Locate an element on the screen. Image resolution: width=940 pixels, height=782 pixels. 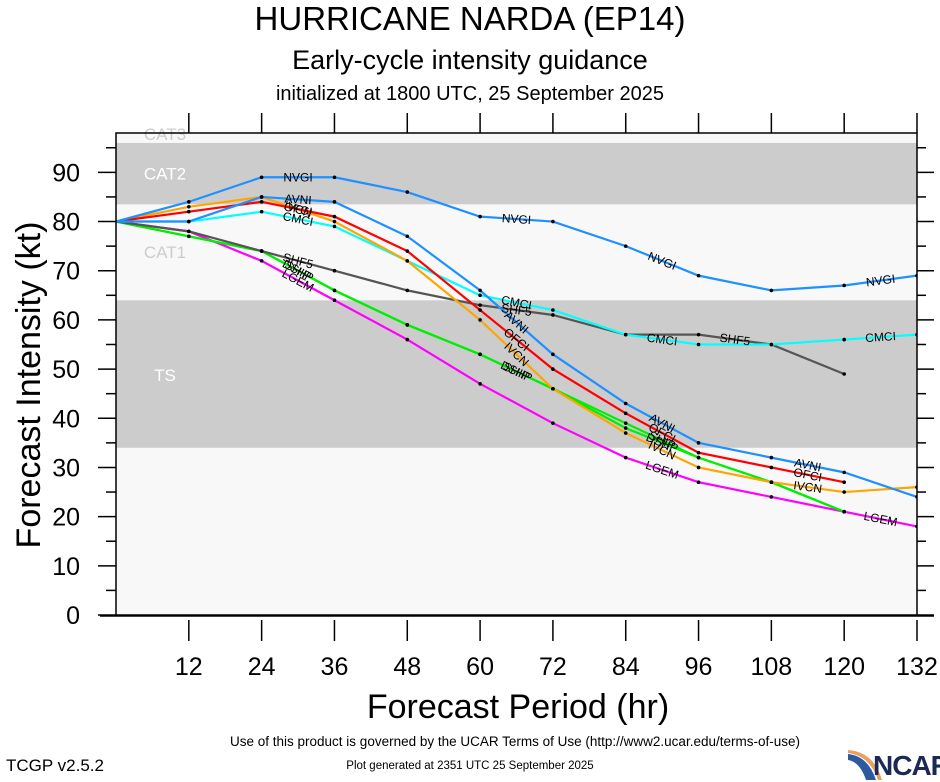
y-tick-label: 50 is located at coordinates (66, 370).